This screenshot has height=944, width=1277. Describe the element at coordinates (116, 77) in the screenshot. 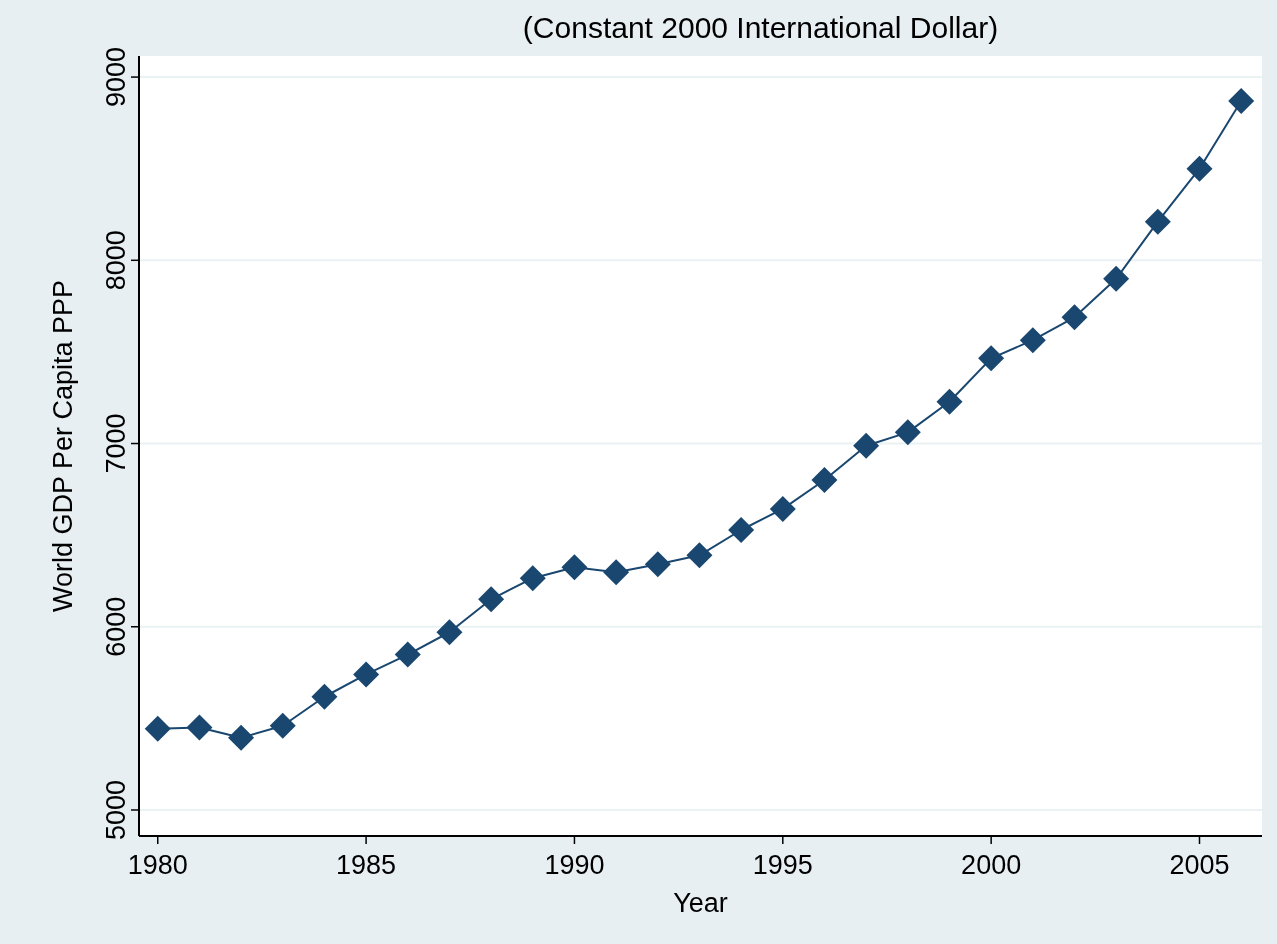

I see `y-tick-label: 9000` at that location.